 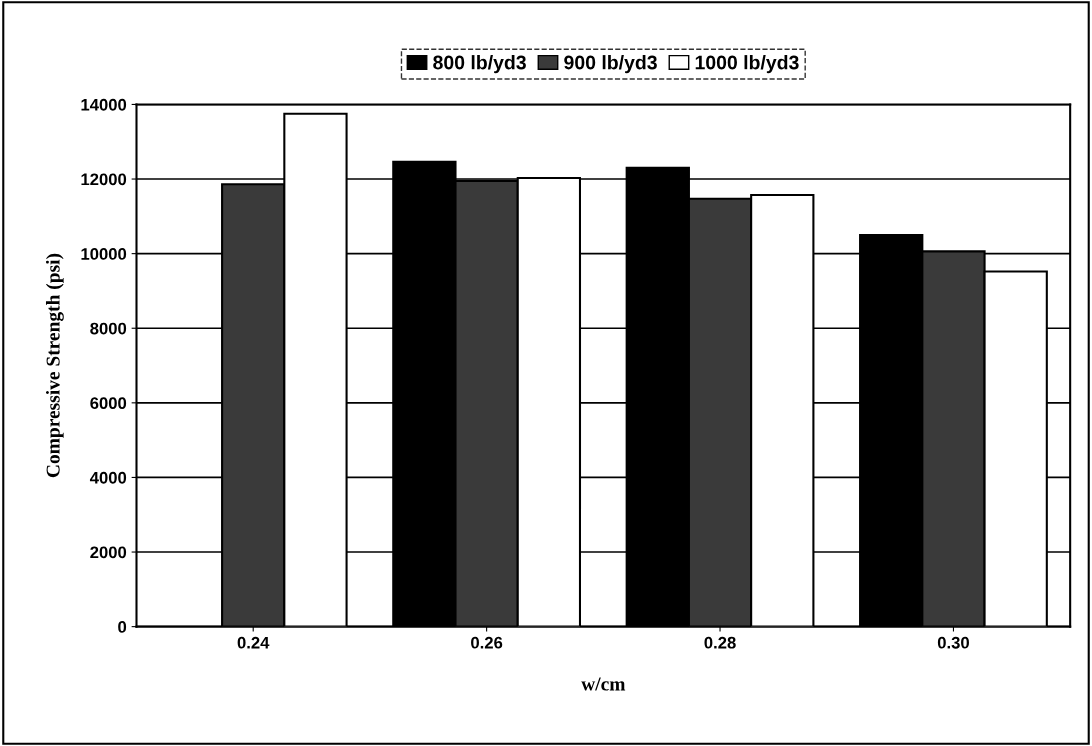 What do you see at coordinates (747, 64) in the screenshot?
I see `legend-label: 1000 lb/yd3` at bounding box center [747, 64].